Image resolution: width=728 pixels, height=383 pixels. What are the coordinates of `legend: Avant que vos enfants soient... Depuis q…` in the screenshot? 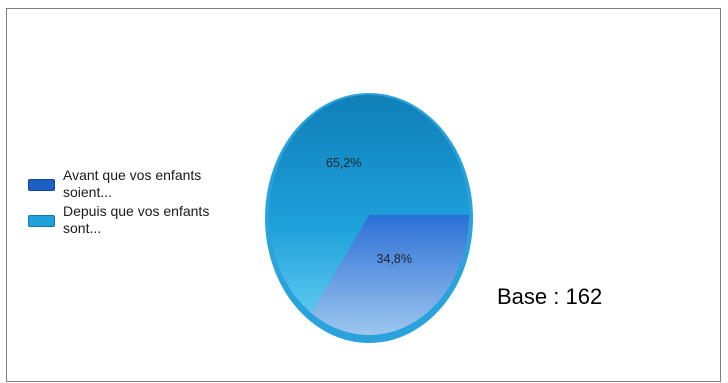 It's located at (135, 203).